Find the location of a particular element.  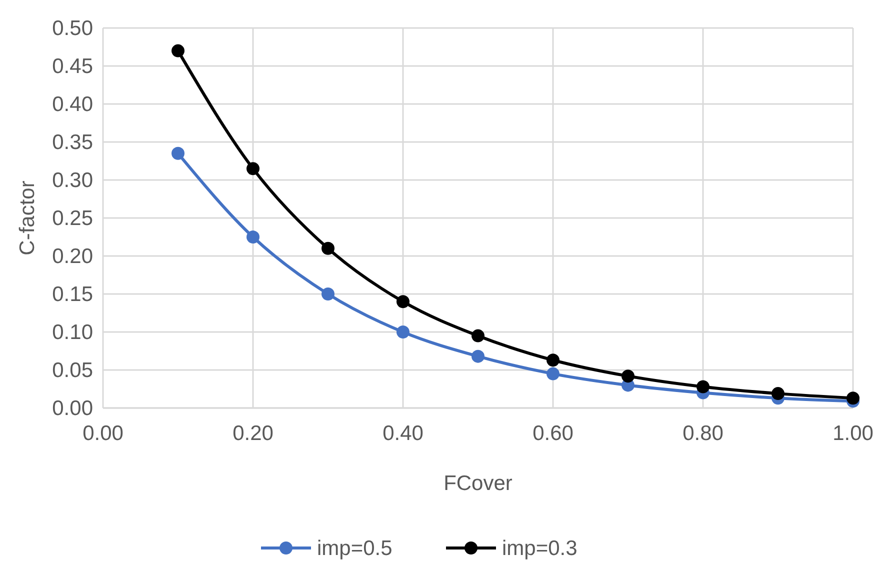

x-tick-label: 0.20 is located at coordinates (253, 433).